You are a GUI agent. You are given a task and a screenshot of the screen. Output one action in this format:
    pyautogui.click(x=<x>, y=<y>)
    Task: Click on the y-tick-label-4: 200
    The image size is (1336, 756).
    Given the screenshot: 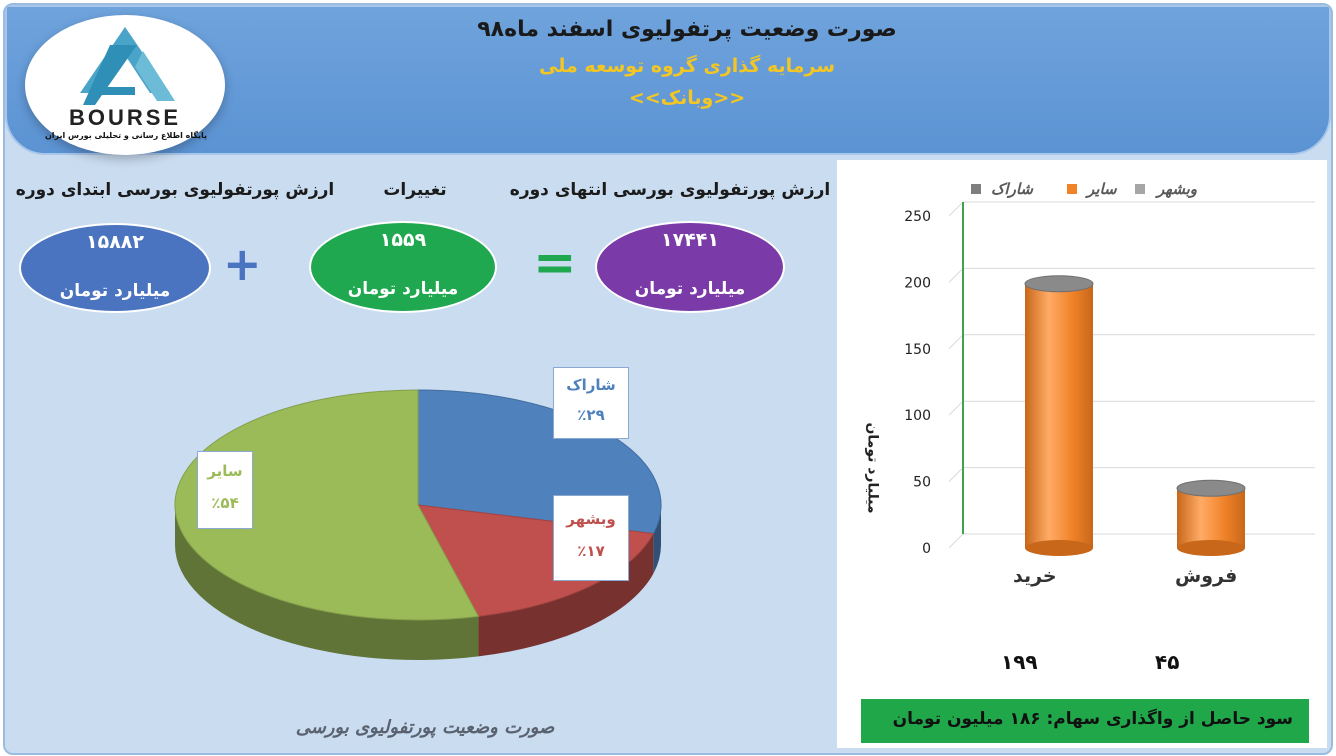 What is the action you would take?
    pyautogui.click(x=917, y=283)
    